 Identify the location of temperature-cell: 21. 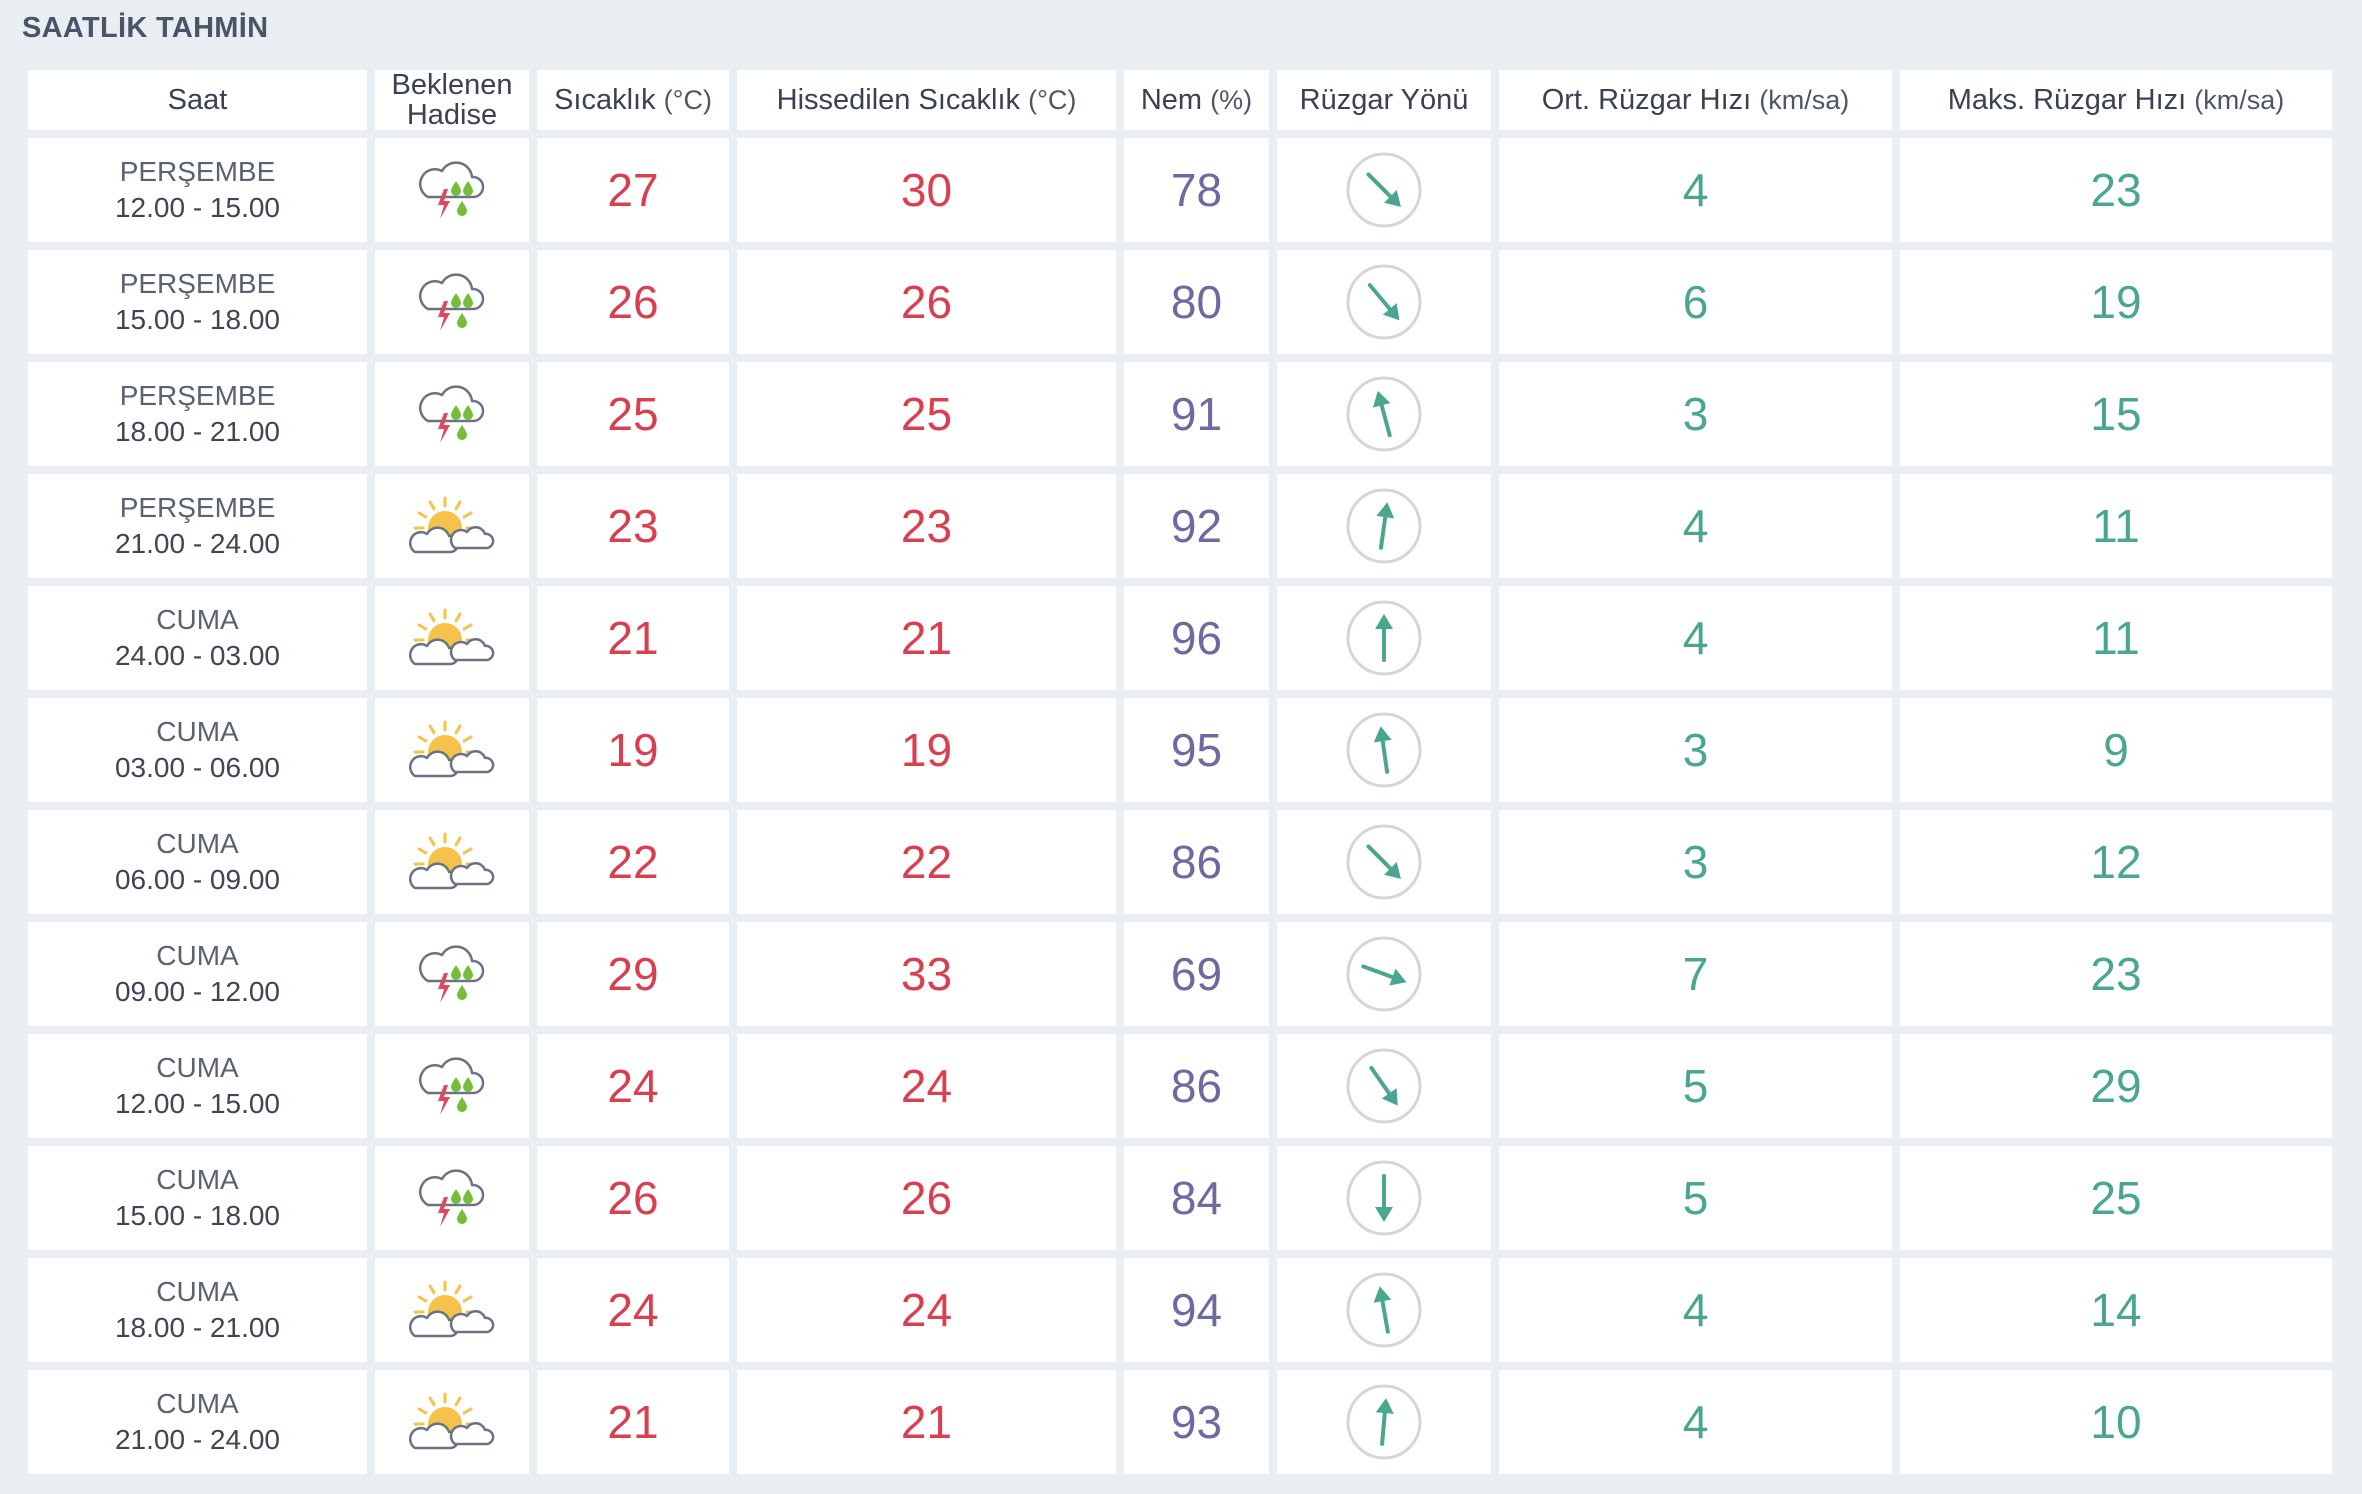
(633, 638).